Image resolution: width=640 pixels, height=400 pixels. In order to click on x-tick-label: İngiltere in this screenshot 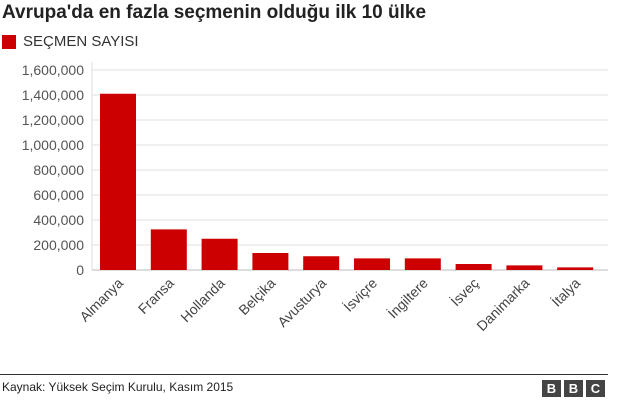, I will do `click(407, 297)`.